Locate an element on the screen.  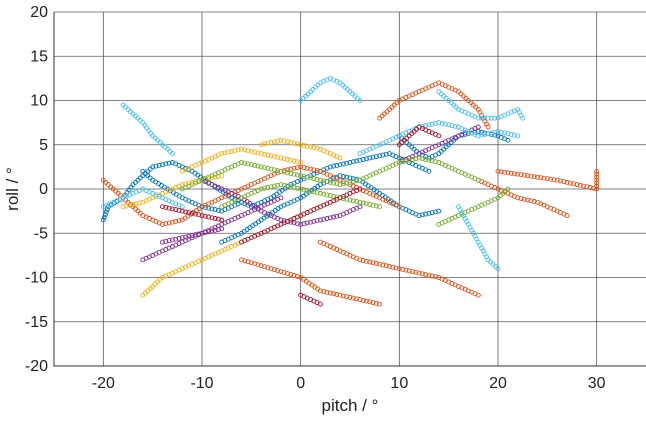
y-tick-label: 15 is located at coordinates (39, 56).